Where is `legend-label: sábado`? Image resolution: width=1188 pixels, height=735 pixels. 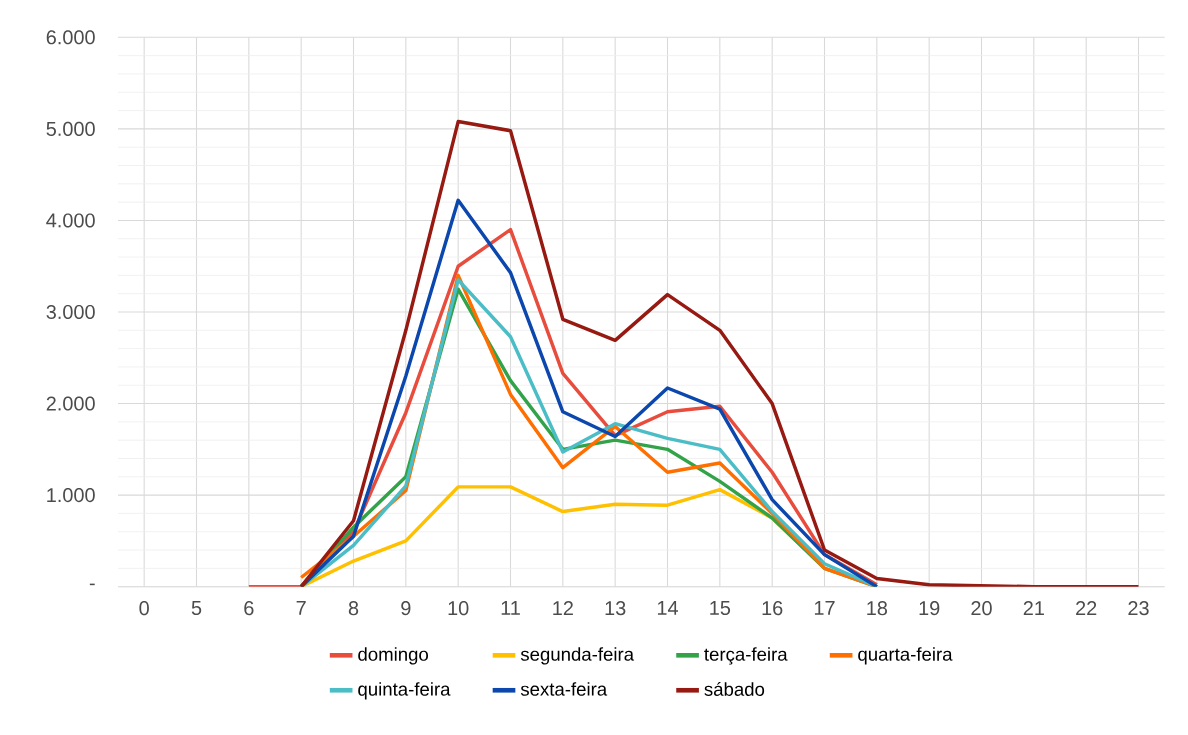
legend-label: sábado is located at coordinates (734, 689).